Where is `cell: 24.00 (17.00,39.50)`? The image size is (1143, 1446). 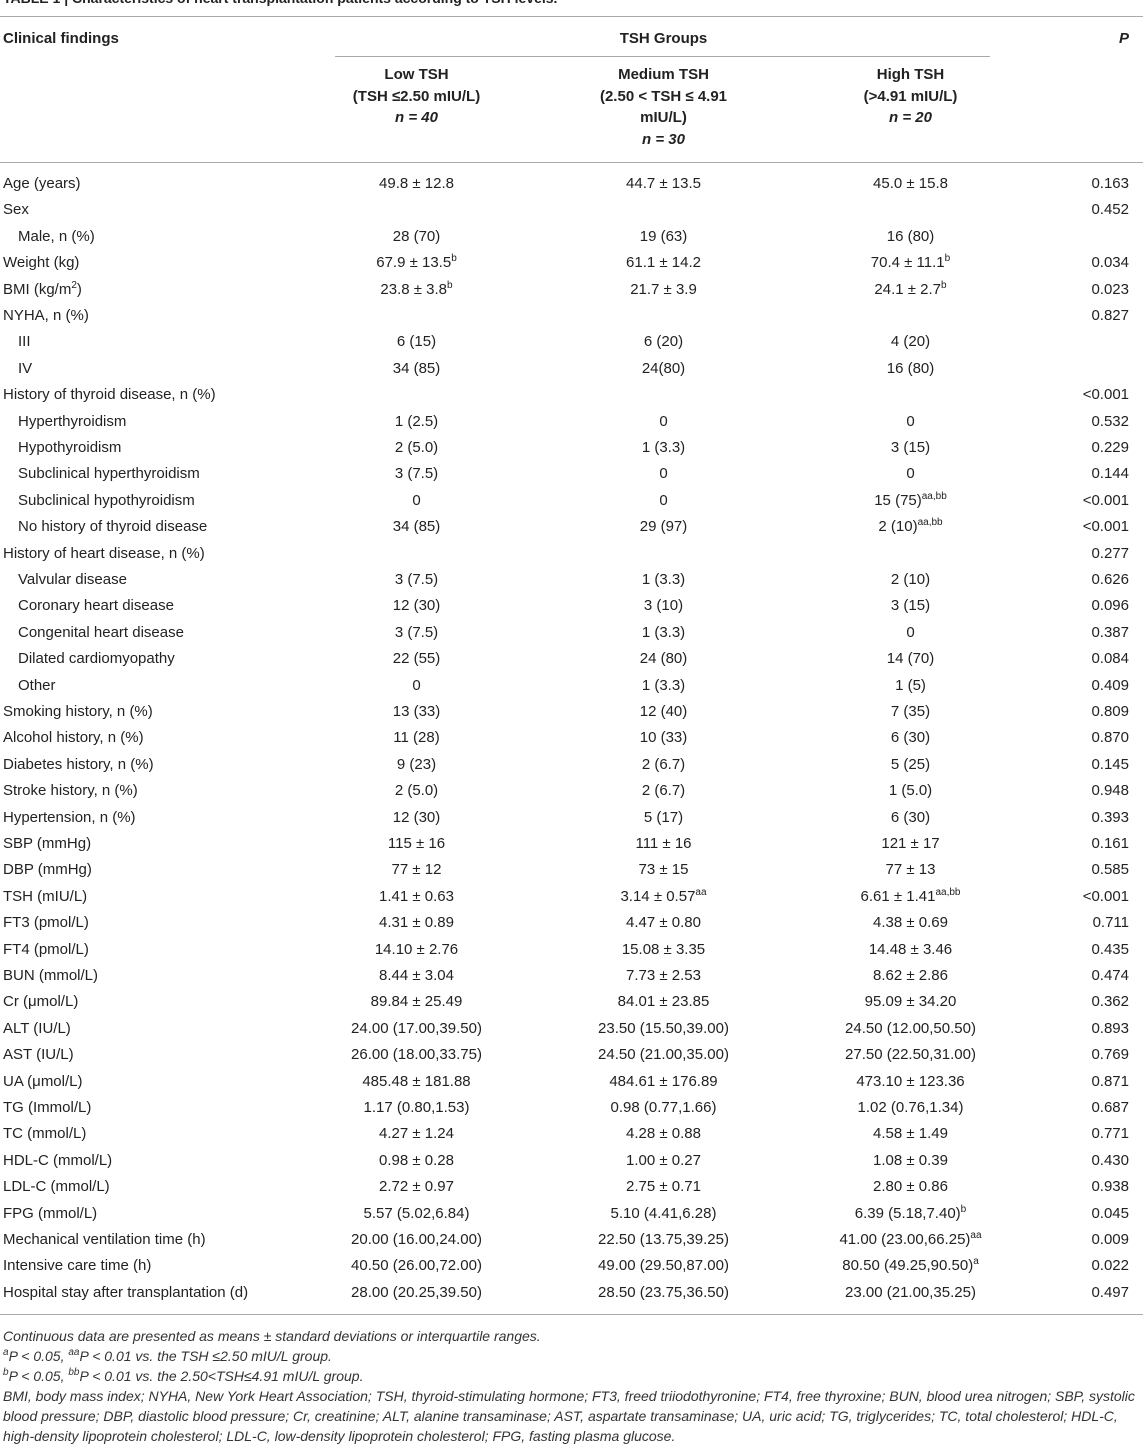 cell: 24.00 (17.00,39.50) is located at coordinates (416, 1028).